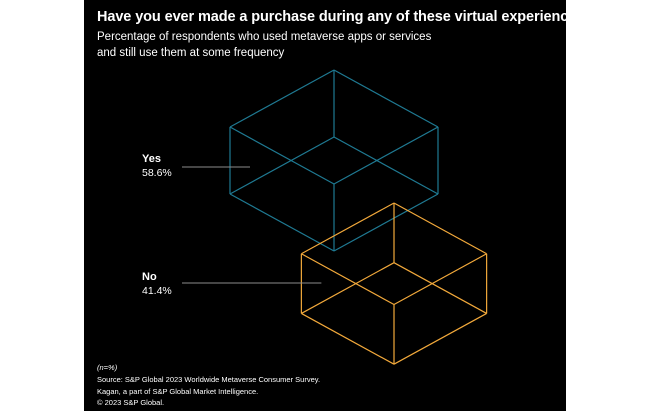  What do you see at coordinates (149, 277) in the screenshot?
I see `label-no: No` at bounding box center [149, 277].